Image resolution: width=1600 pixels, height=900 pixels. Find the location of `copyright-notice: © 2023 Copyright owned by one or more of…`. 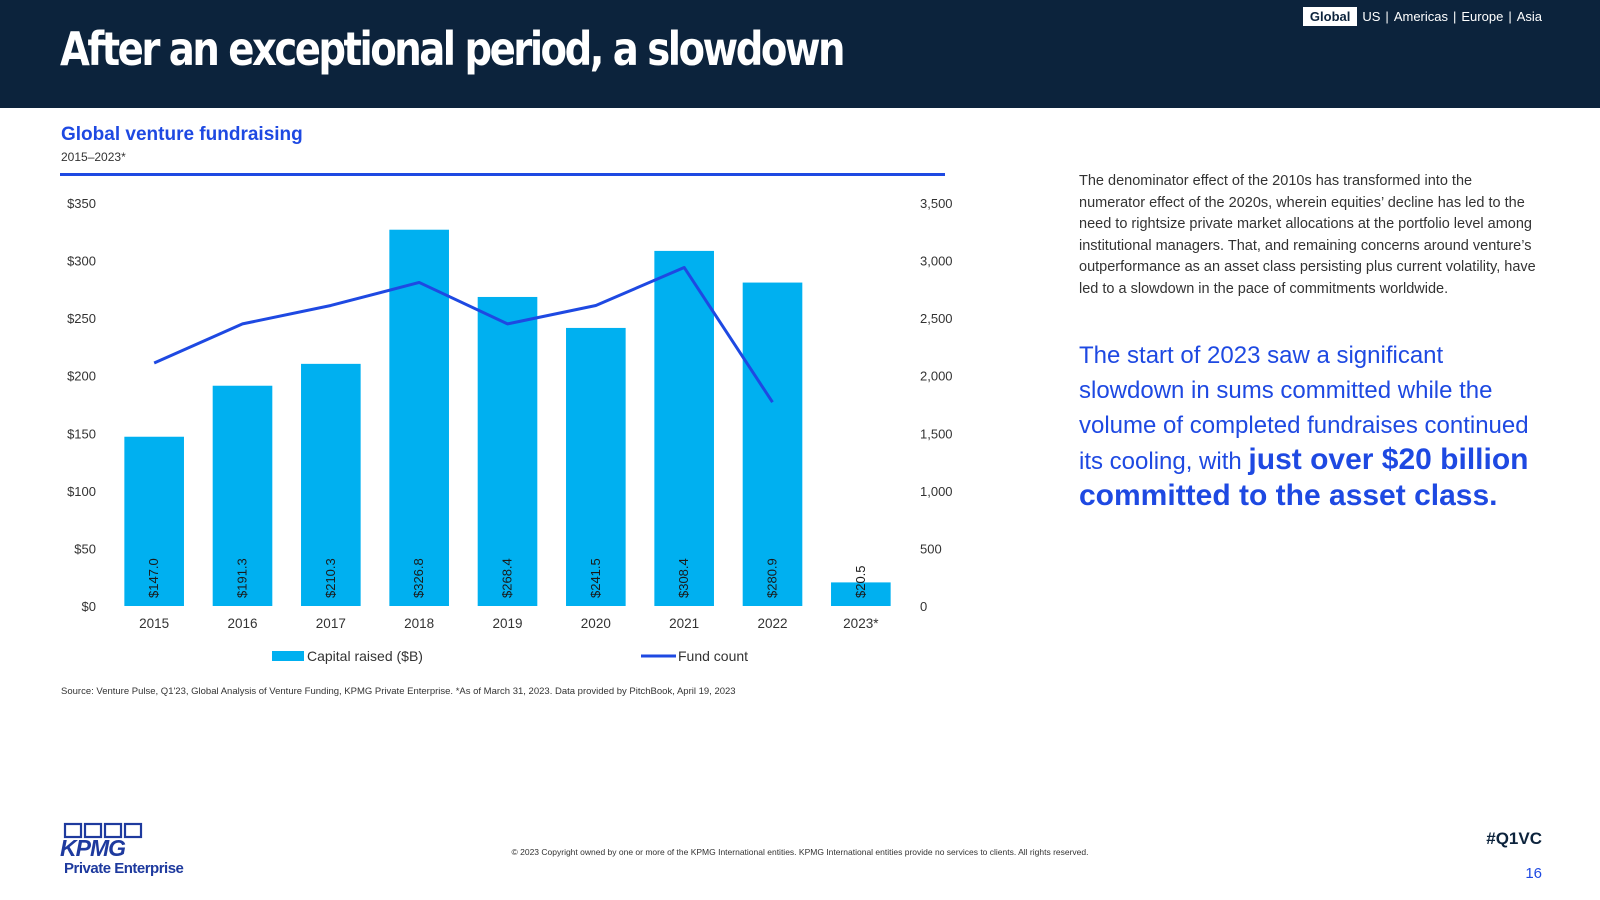

copyright-notice: © 2023 Copyright owned by one or more of… is located at coordinates (800, 852).